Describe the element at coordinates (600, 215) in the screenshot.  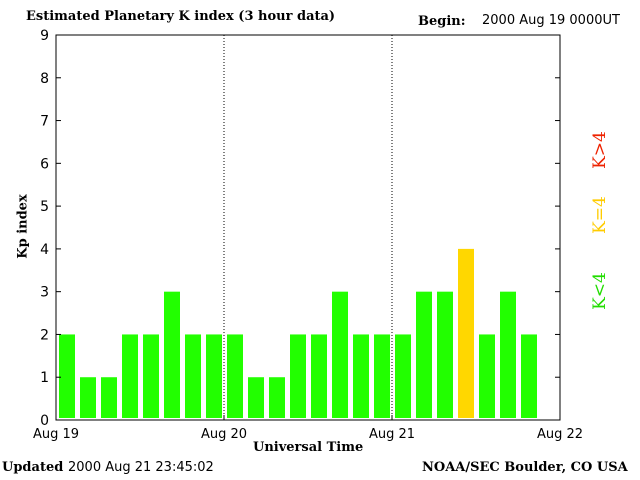
I see `legend-k-equal-4: K=4` at that location.